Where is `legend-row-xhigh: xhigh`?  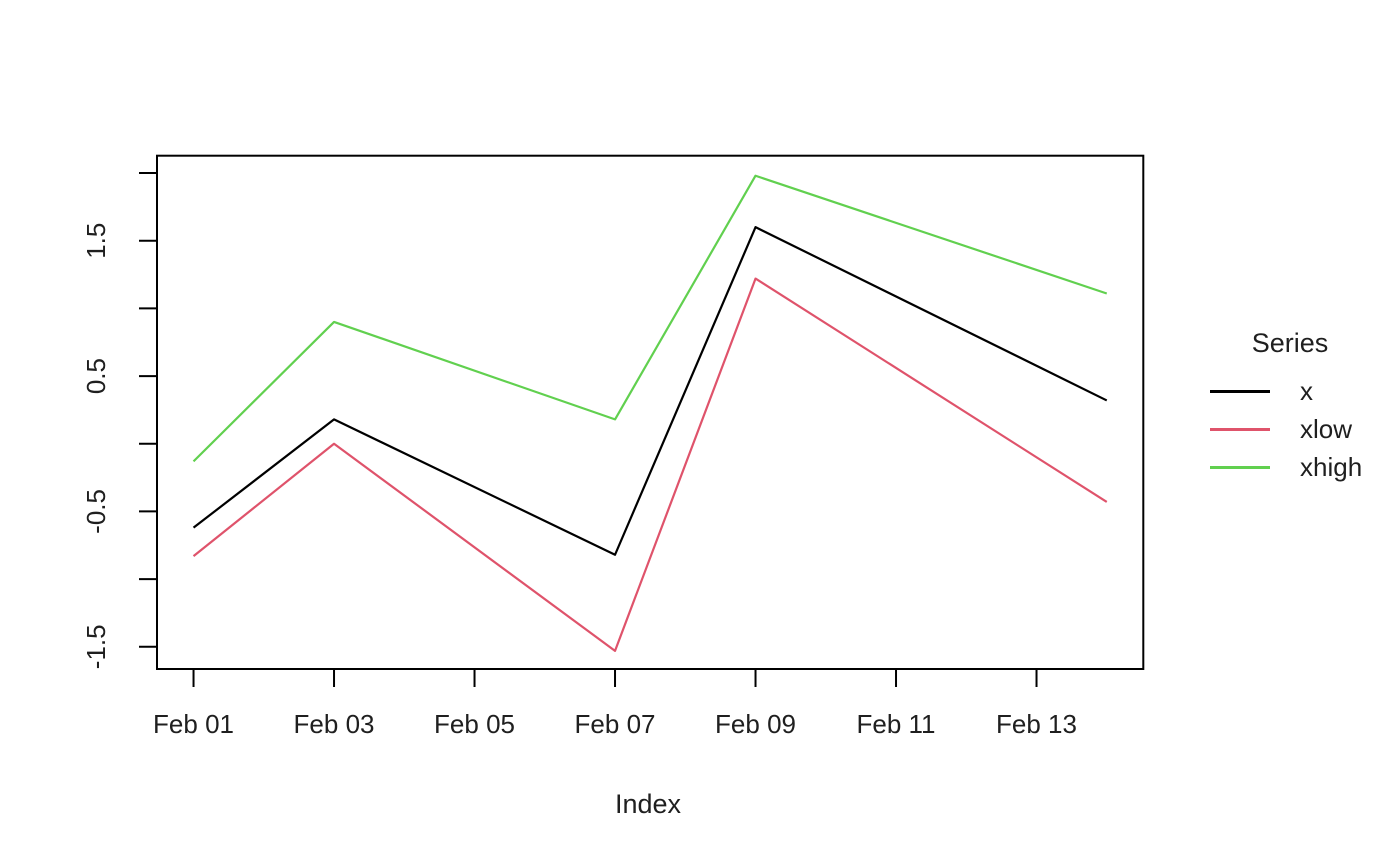
legend-row-xhigh: xhigh is located at coordinates (1305, 467).